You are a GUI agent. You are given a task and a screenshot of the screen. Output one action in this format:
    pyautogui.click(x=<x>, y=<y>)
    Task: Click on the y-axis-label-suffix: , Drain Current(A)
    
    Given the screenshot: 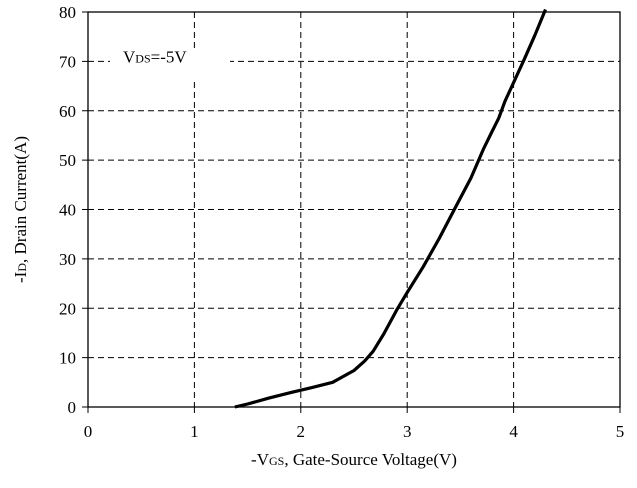 What is the action you would take?
    pyautogui.click(x=20, y=199)
    